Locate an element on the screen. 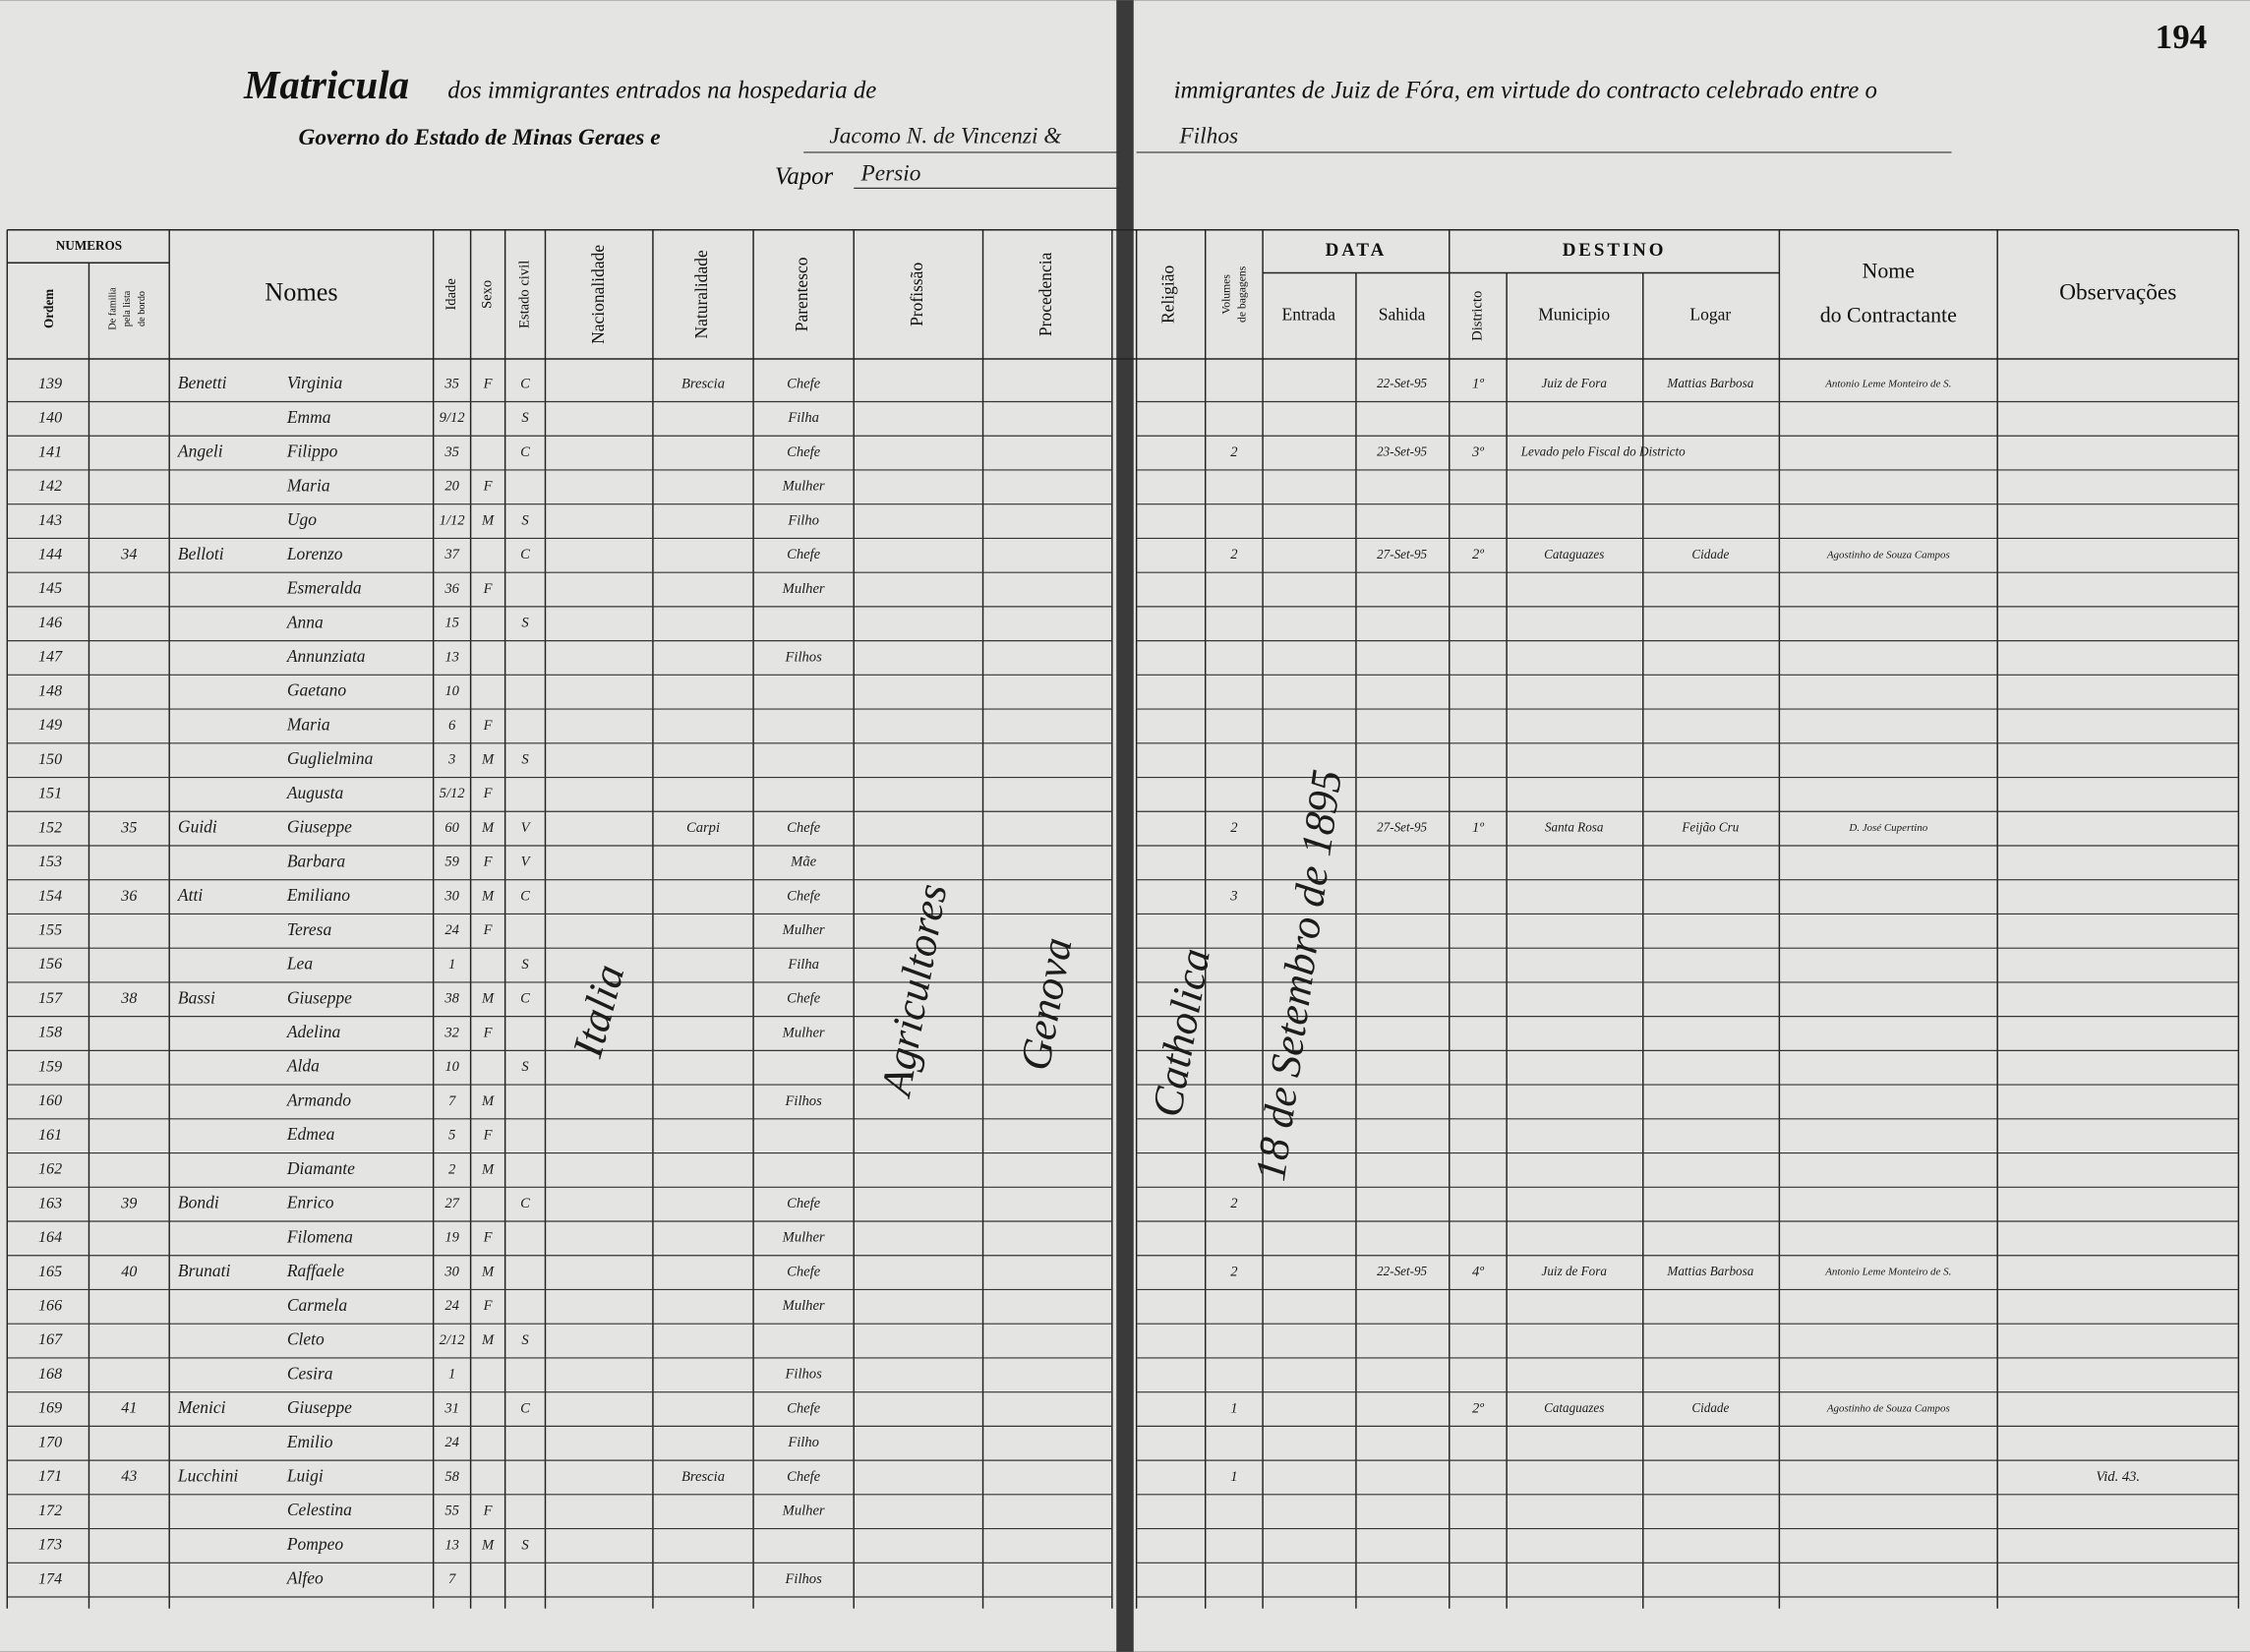 The width and height of the screenshot is (2250, 1652). cell-ordem: 160 is located at coordinates (50, 1100).